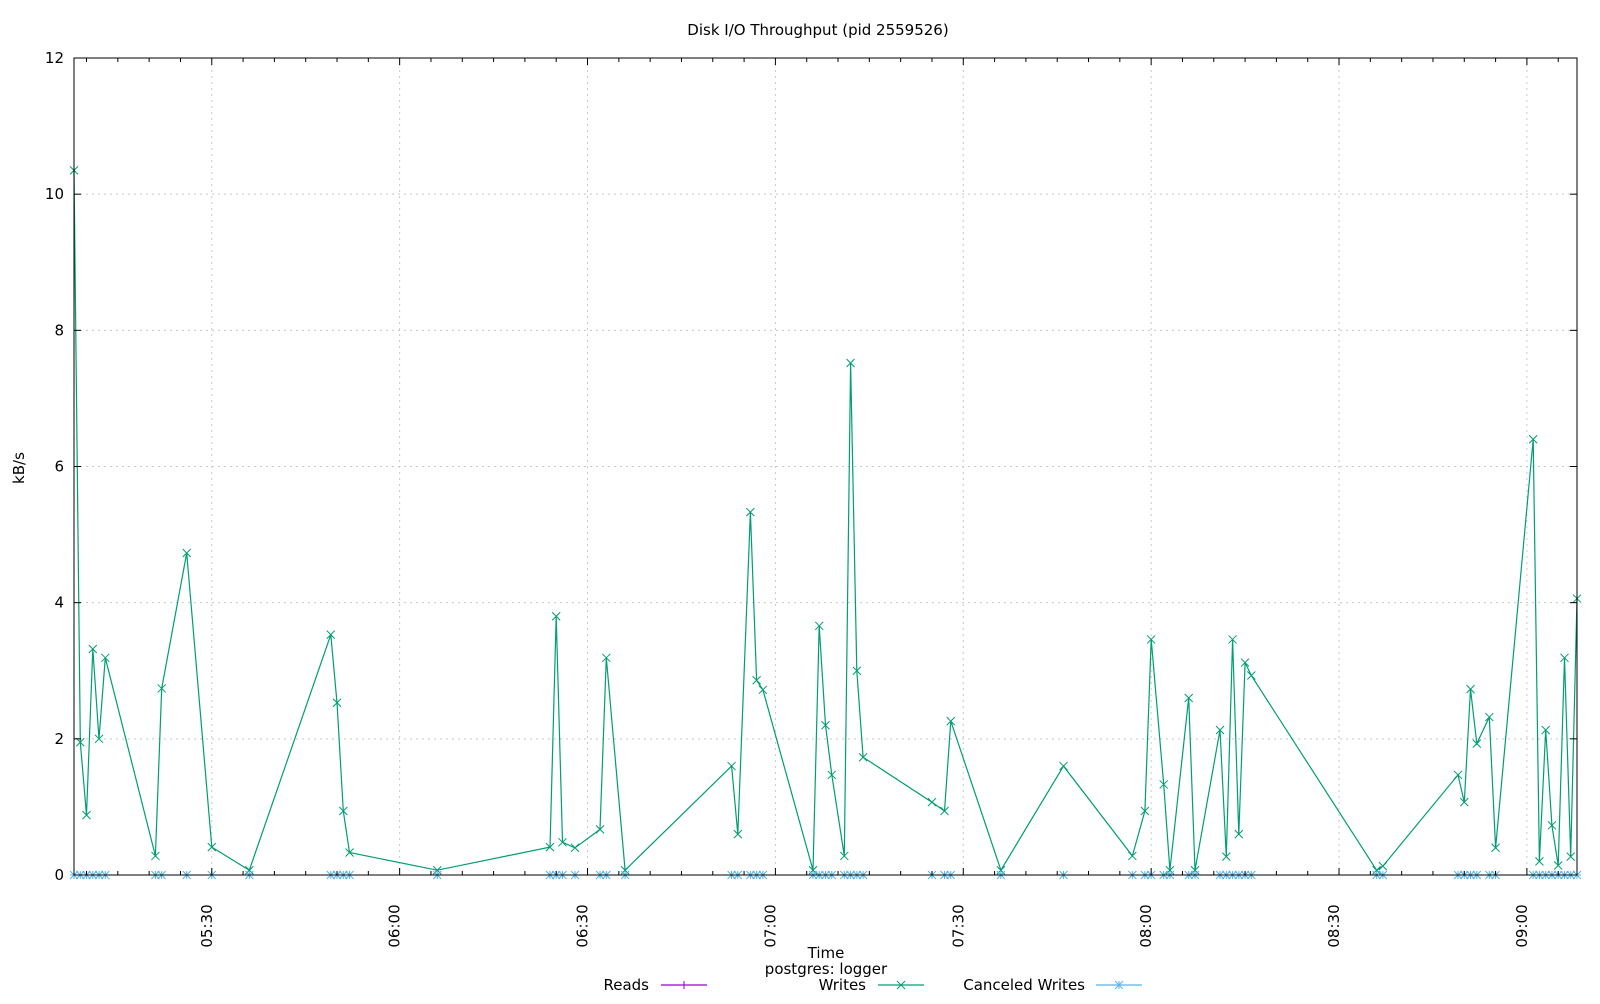 The width and height of the screenshot is (1600, 1004). What do you see at coordinates (59, 875) in the screenshot?
I see `y-tick-label: 0` at bounding box center [59, 875].